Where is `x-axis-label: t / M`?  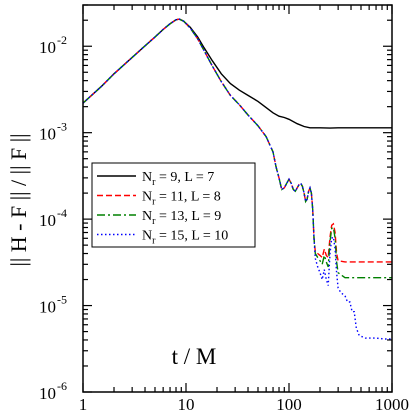
x-axis-label: t / M is located at coordinates (194, 356).